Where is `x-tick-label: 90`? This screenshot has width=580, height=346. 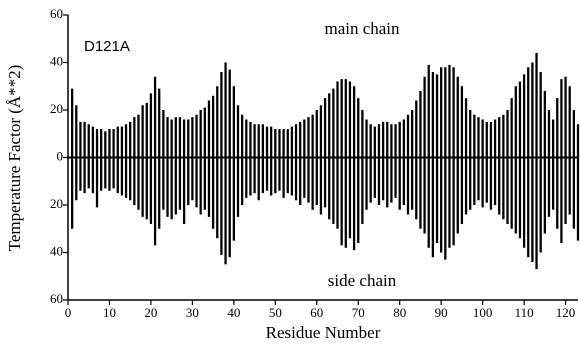
x-tick-label: 90 is located at coordinates (441, 312).